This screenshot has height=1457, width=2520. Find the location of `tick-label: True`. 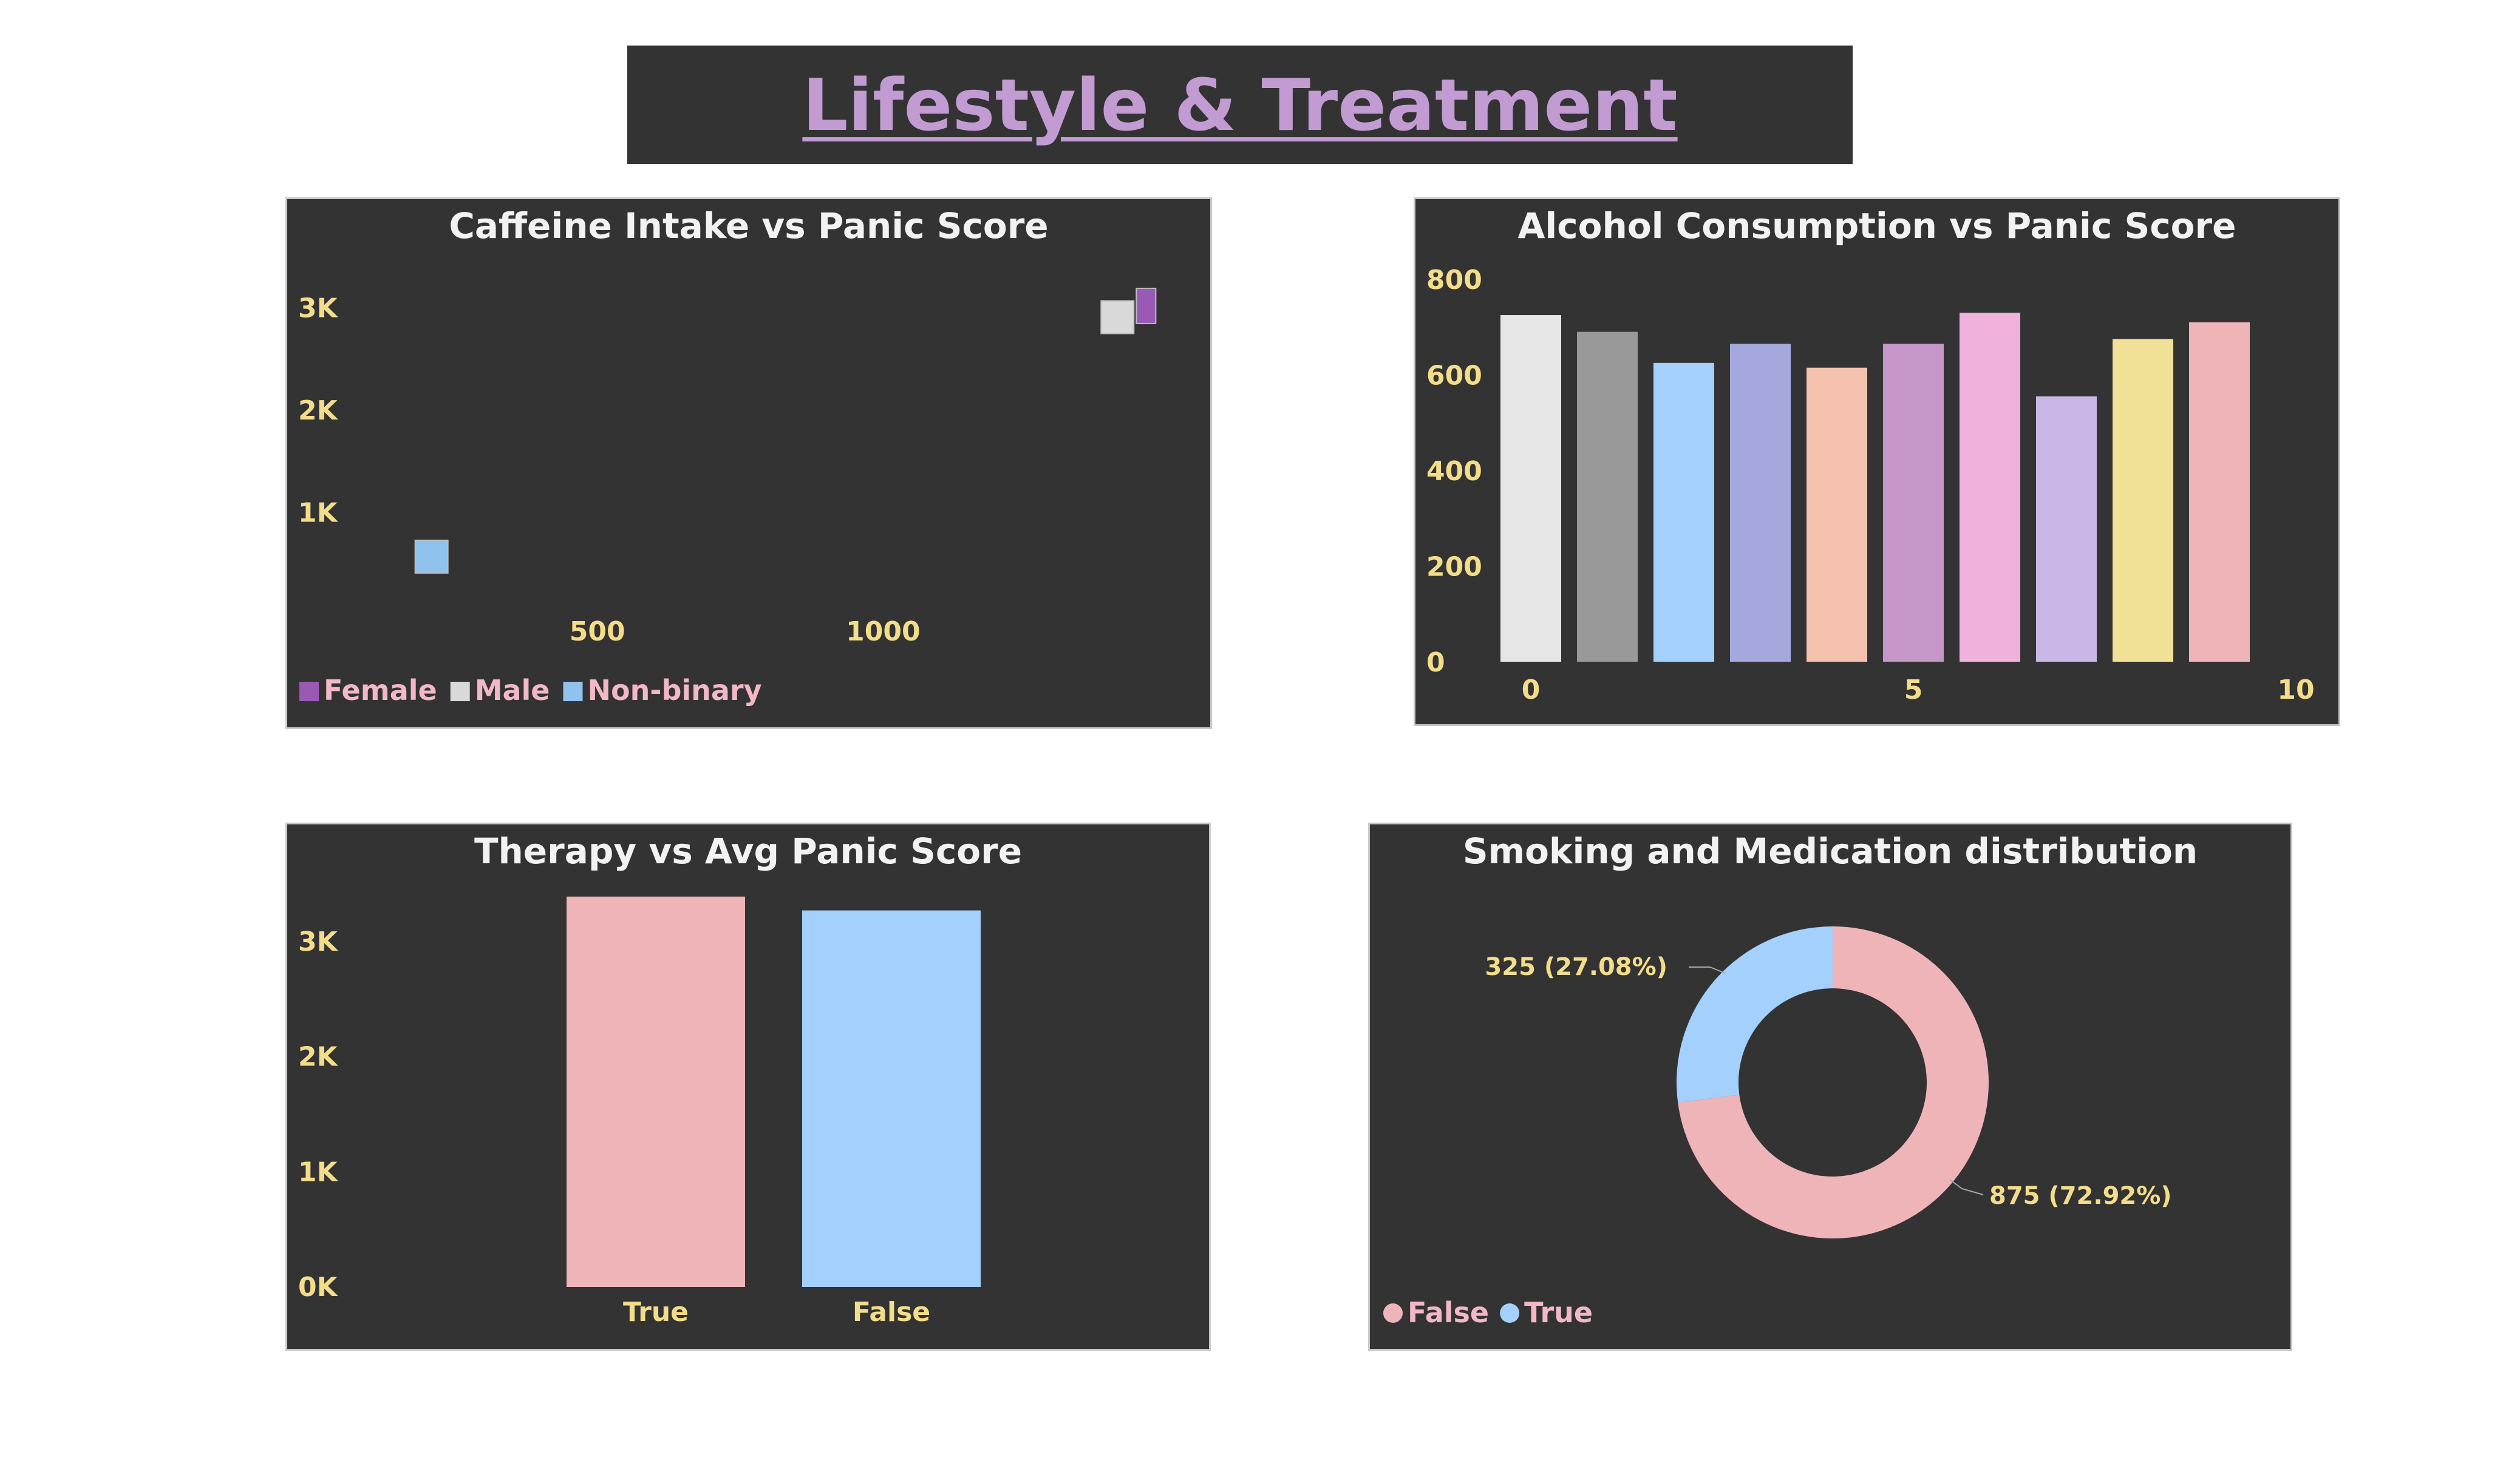

tick-label: True is located at coordinates (656, 1312).